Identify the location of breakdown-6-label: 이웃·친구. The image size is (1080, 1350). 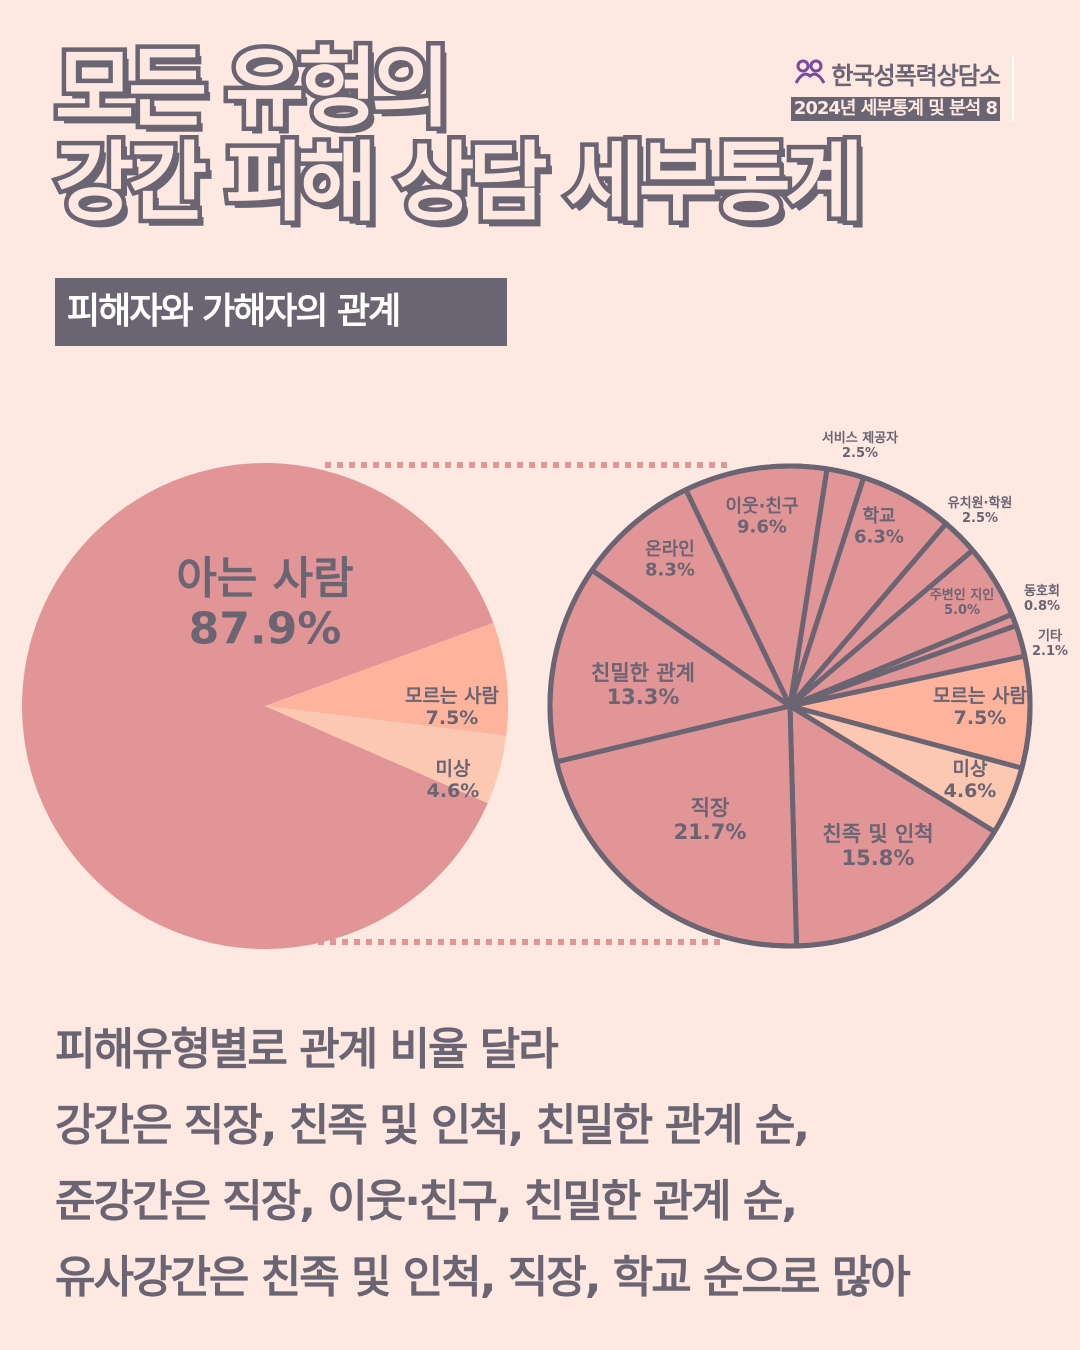
(761, 506).